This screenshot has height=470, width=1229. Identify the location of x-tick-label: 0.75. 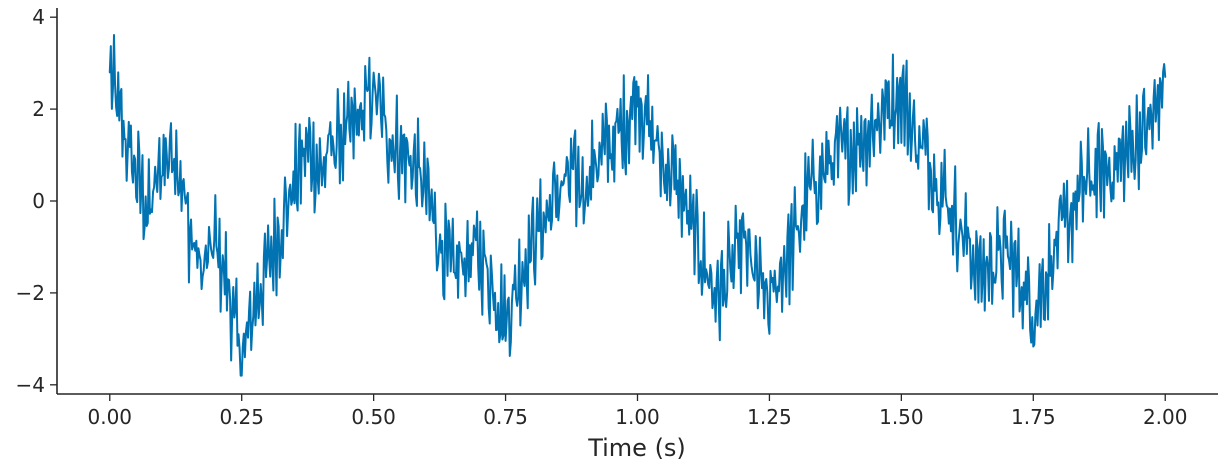
(505, 417).